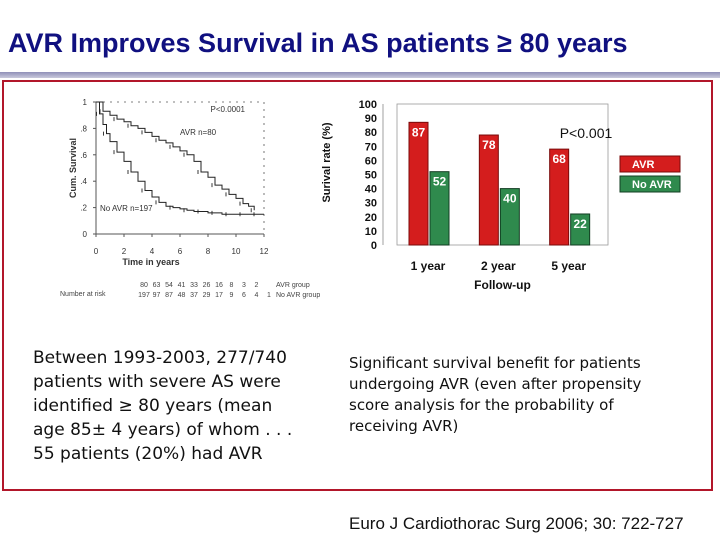  Describe the element at coordinates (153, 406) in the screenshot. I see `summary-line: identified ≥ 80 years (mean` at that location.